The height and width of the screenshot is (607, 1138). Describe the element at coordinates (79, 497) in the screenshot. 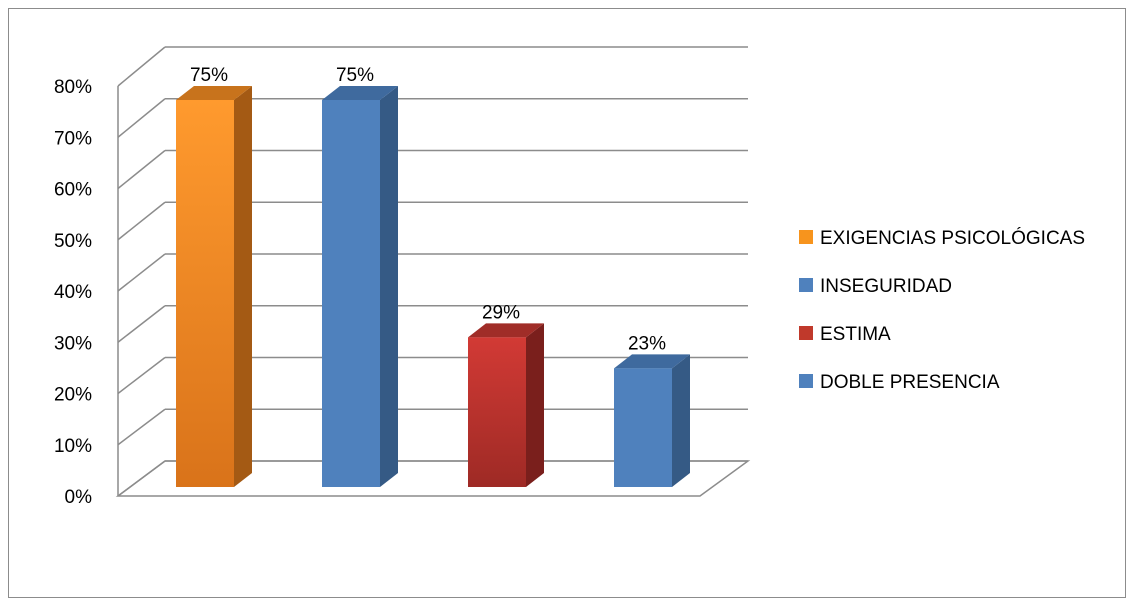

I see `y-tick-label: 0%` at that location.